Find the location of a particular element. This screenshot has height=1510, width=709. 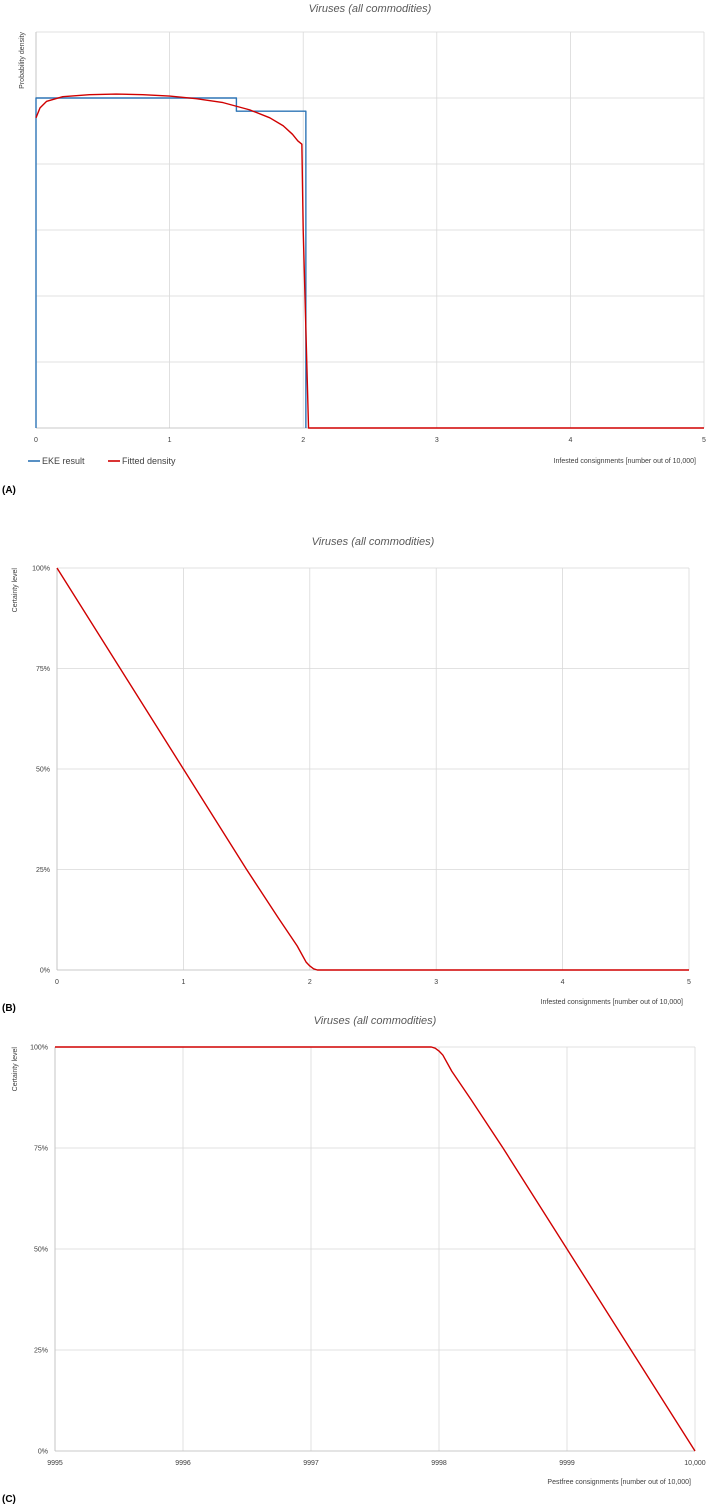

y-axis-label: Probability density is located at coordinates (22, 60).